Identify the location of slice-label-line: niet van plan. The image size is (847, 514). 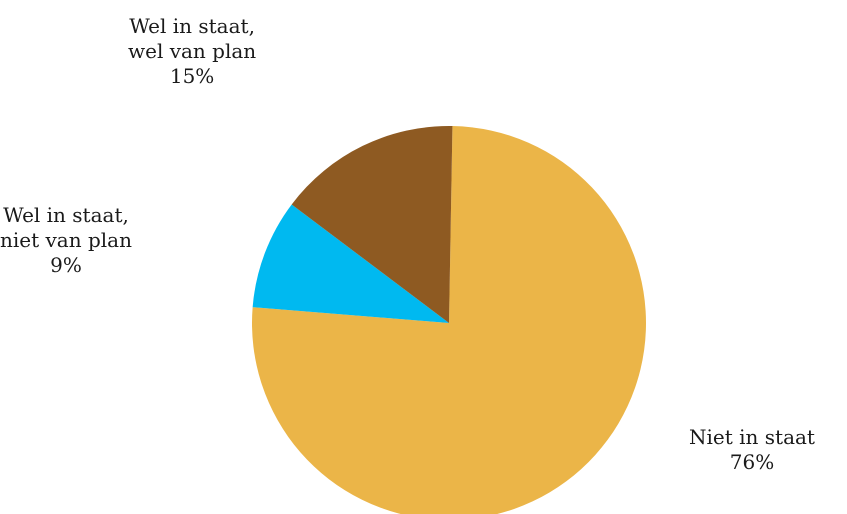
(66, 240).